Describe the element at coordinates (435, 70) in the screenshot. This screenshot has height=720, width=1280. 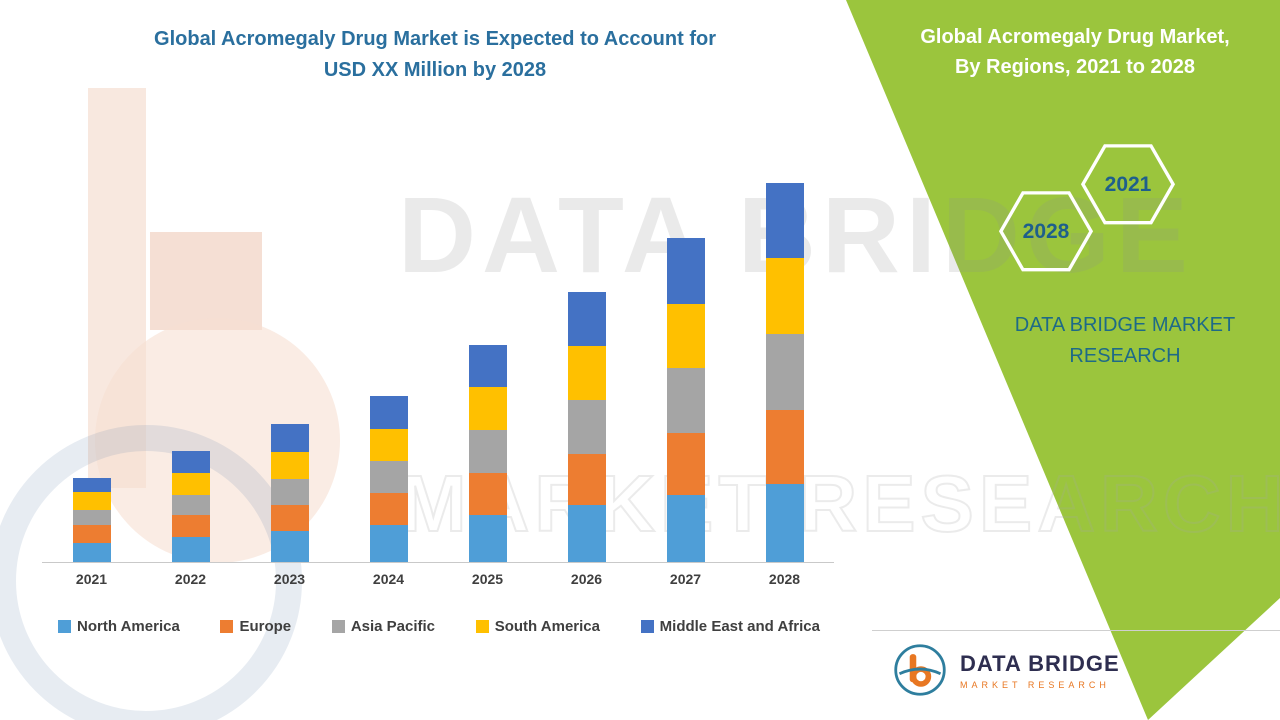
I see `chart-title-line2: USD XX Million by 2028` at that location.